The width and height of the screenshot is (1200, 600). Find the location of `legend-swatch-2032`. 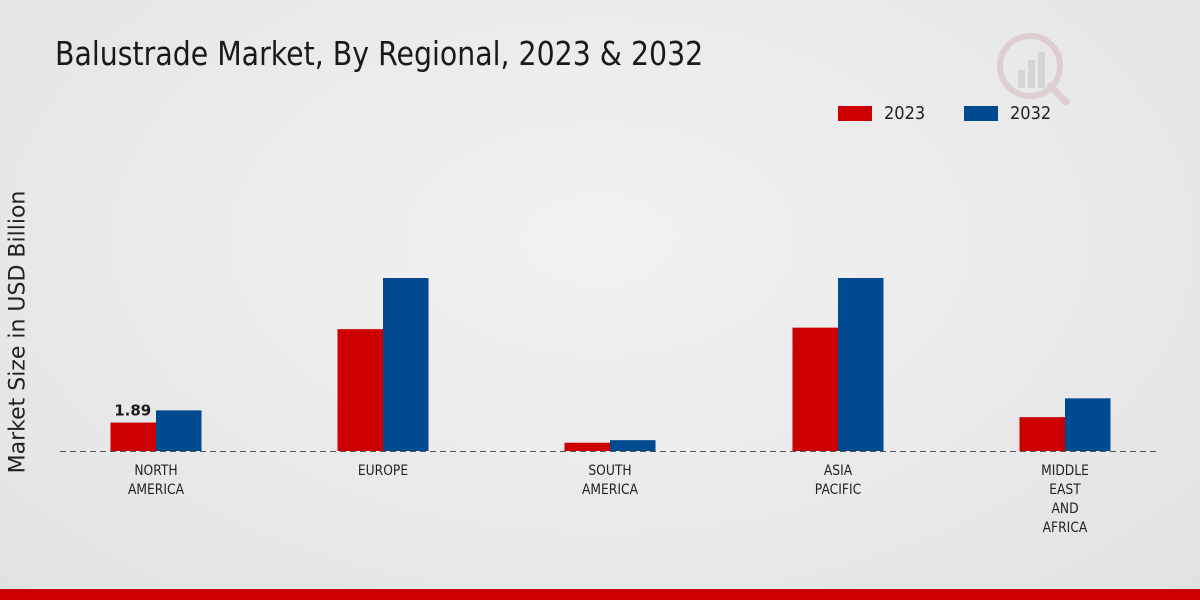

legend-swatch-2032 is located at coordinates (980, 113).